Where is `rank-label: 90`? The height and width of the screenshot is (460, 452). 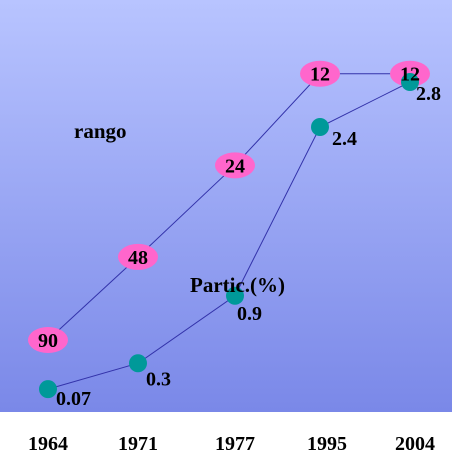 rank-label: 90 is located at coordinates (48, 341).